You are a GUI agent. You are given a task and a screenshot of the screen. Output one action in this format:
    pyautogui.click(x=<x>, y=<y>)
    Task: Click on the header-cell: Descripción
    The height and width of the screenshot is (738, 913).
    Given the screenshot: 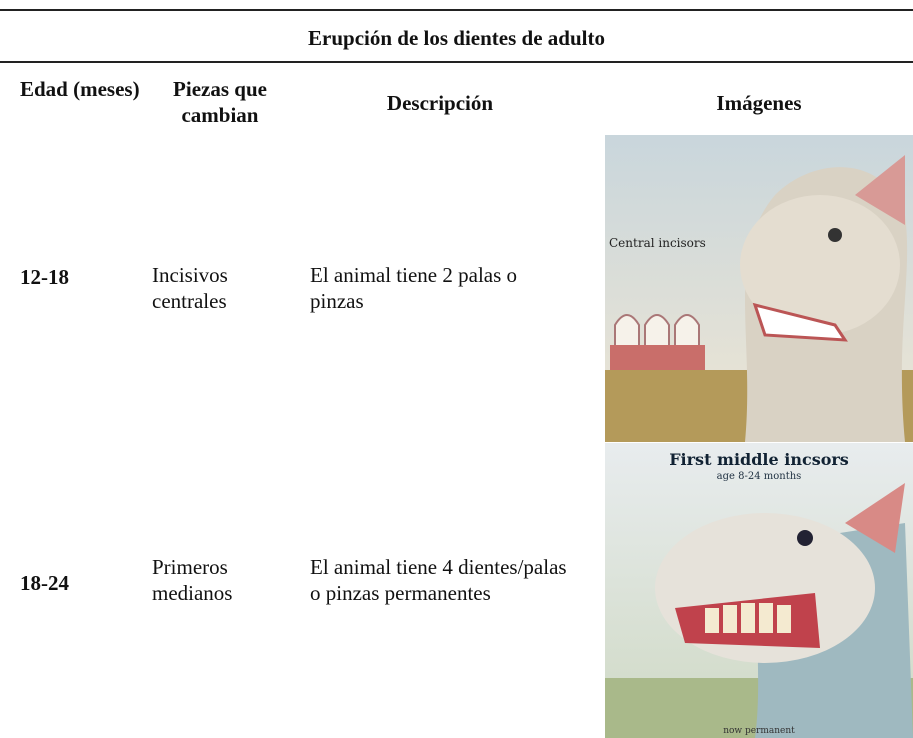 What is the action you would take?
    pyautogui.click(x=440, y=103)
    